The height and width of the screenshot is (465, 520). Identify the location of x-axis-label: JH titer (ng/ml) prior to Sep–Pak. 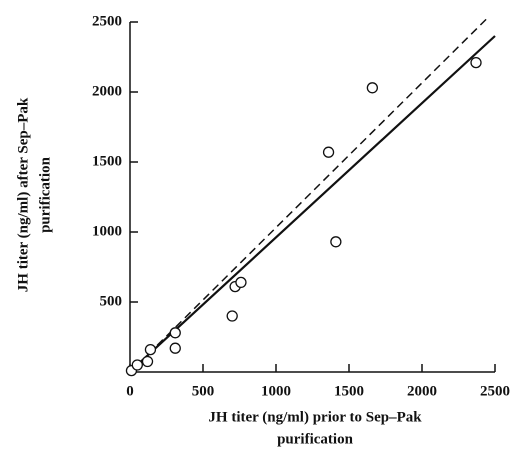
(315, 417).